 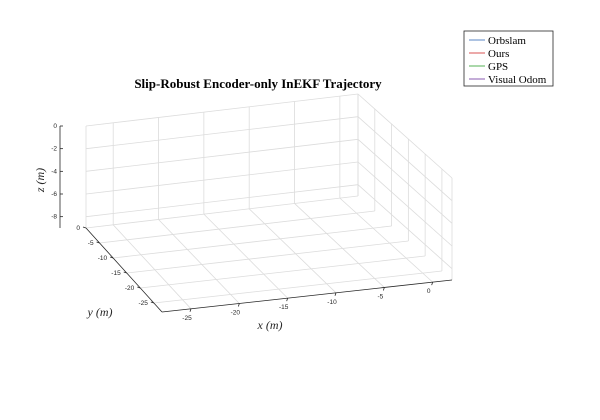 I want to click on y-axis-line, so click(x=124, y=270).